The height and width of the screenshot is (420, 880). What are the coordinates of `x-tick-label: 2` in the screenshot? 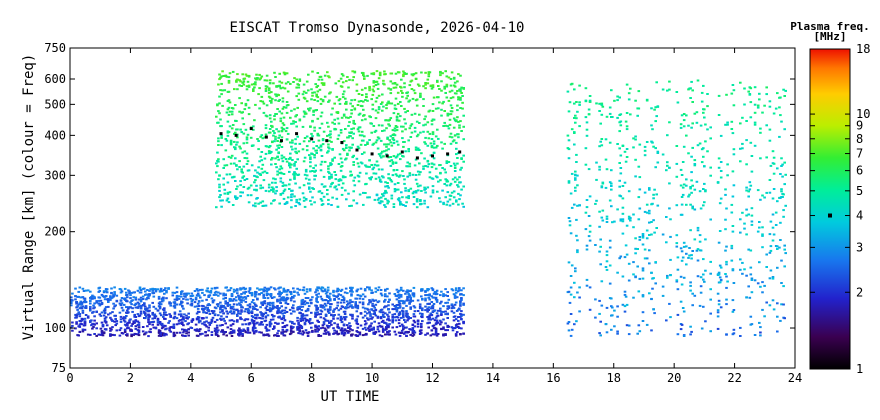 It's located at (130, 378).